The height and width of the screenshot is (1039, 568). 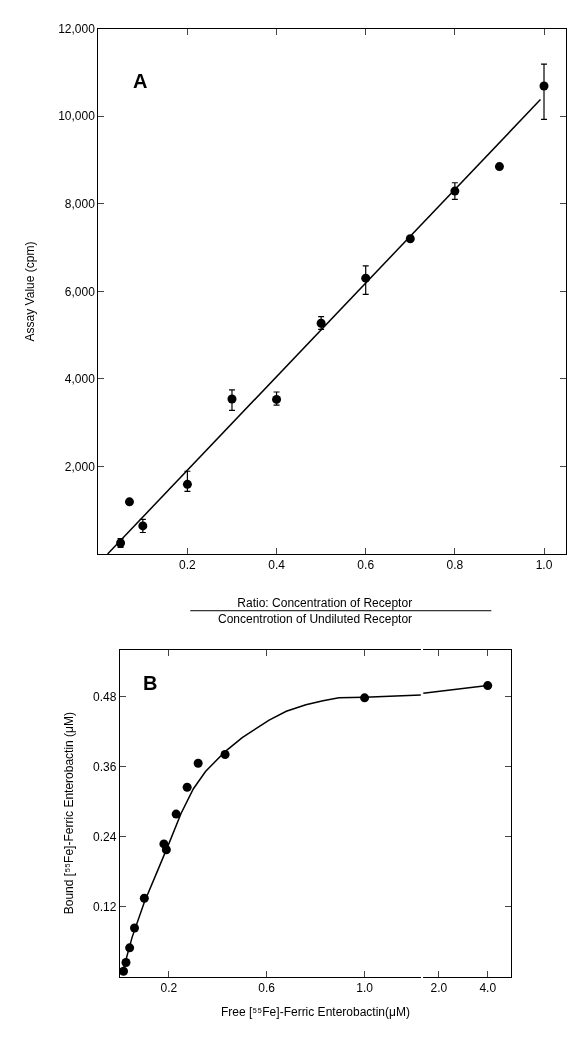 What do you see at coordinates (80, 203) in the screenshot?
I see `y-tick-label: 8,000` at bounding box center [80, 203].